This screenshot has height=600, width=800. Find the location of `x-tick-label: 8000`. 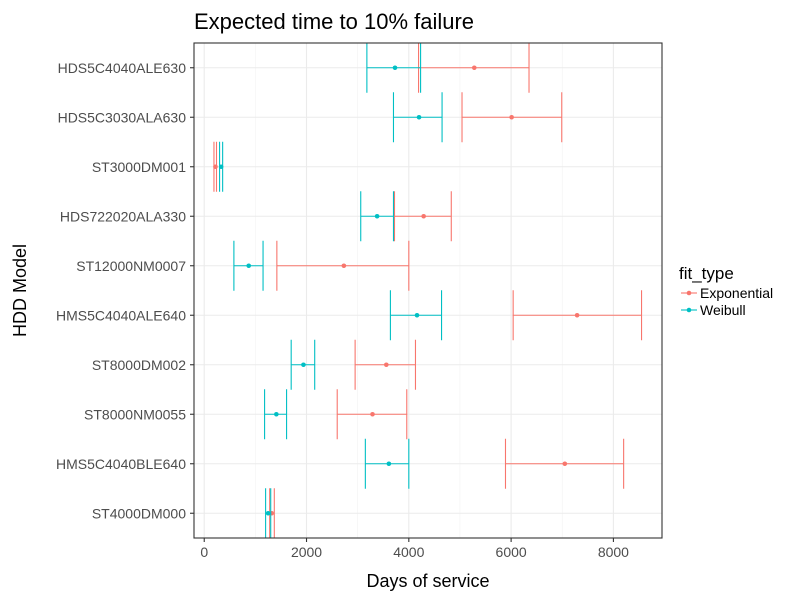

x-tick-label: 8000 is located at coordinates (613, 552).